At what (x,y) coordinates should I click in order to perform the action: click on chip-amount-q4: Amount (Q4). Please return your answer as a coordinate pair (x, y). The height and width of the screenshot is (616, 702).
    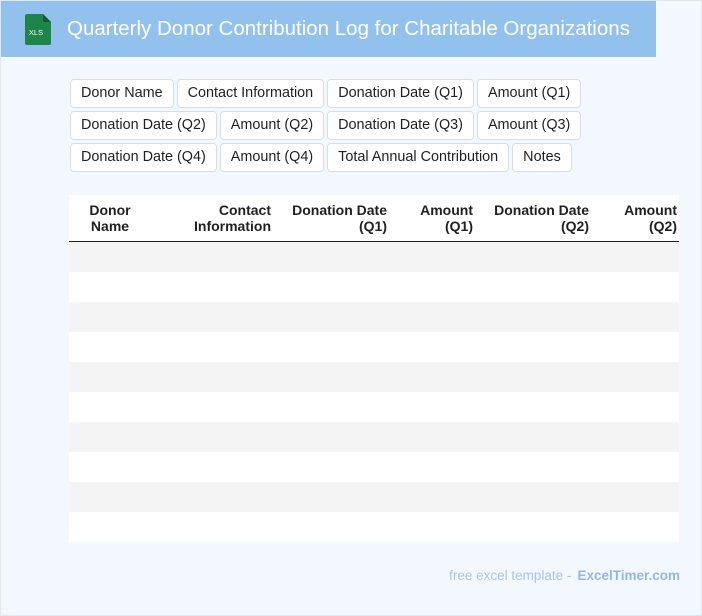
    Looking at the image, I should click on (272, 157).